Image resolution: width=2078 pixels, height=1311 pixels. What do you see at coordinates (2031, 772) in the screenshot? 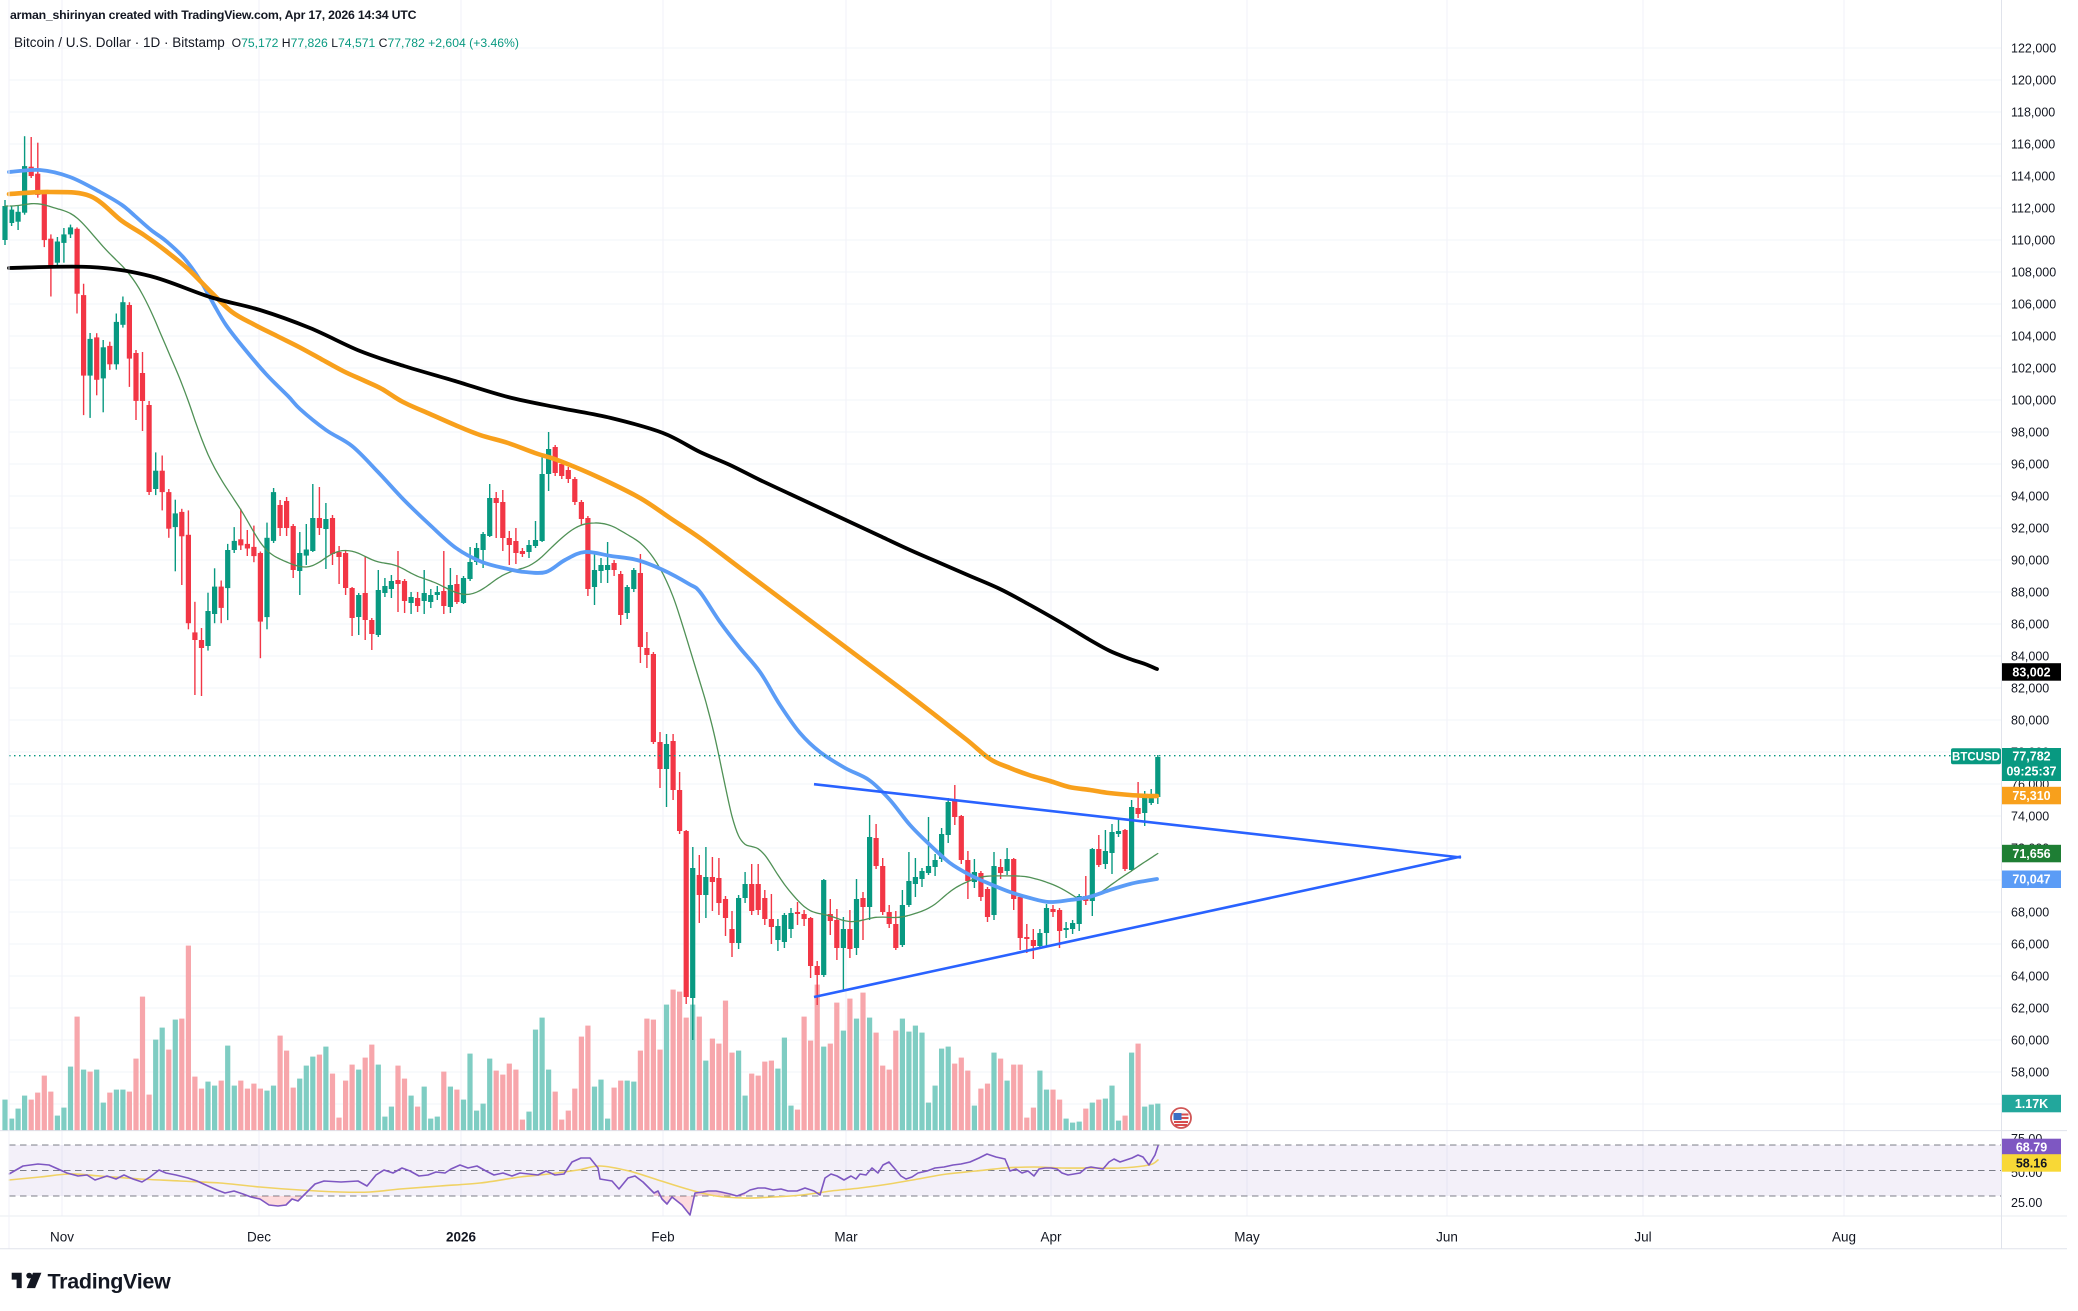
I see `svg-text: 09:25:37` at bounding box center [2031, 772].